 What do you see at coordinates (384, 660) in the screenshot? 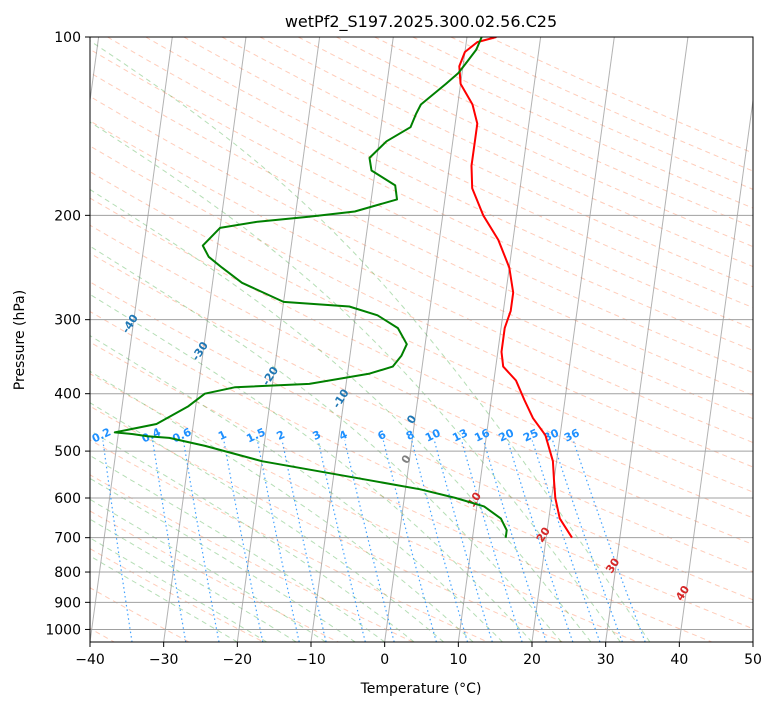
I see `x-tick-label: 0` at bounding box center [384, 660].